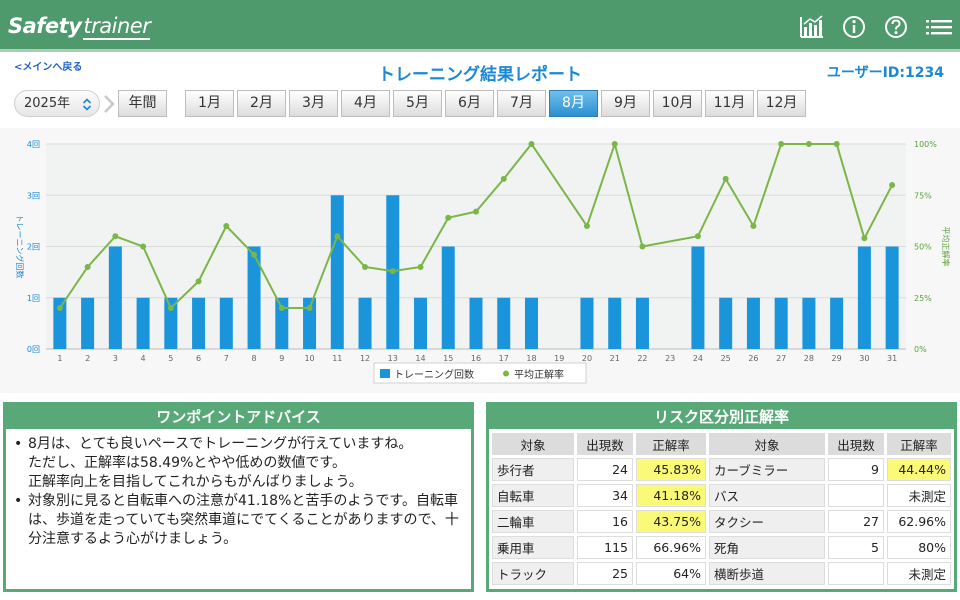  Describe the element at coordinates (605, 547) in the screenshot. I see `risk-count-cell: 115` at that location.